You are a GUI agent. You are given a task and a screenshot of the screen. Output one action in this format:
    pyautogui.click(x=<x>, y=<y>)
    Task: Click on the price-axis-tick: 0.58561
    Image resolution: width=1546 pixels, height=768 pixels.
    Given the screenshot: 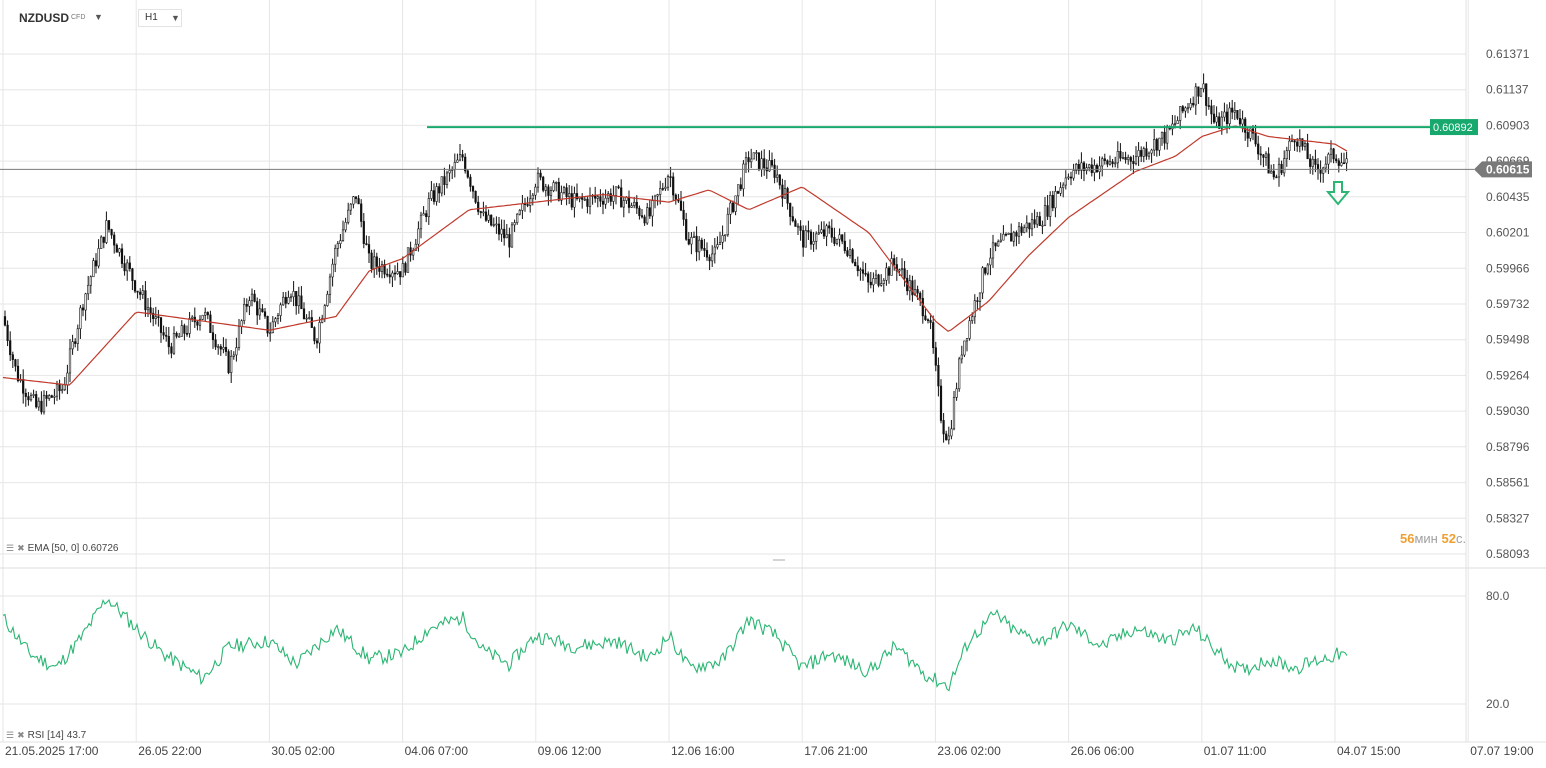 What is the action you would take?
    pyautogui.click(x=1508, y=483)
    